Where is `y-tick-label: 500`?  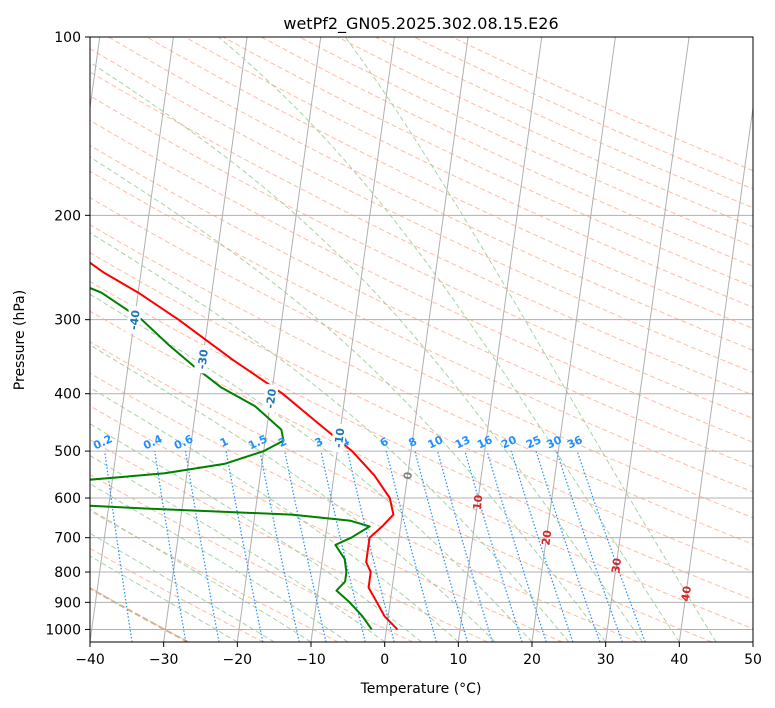 y-tick-label: 500 is located at coordinates (67, 452).